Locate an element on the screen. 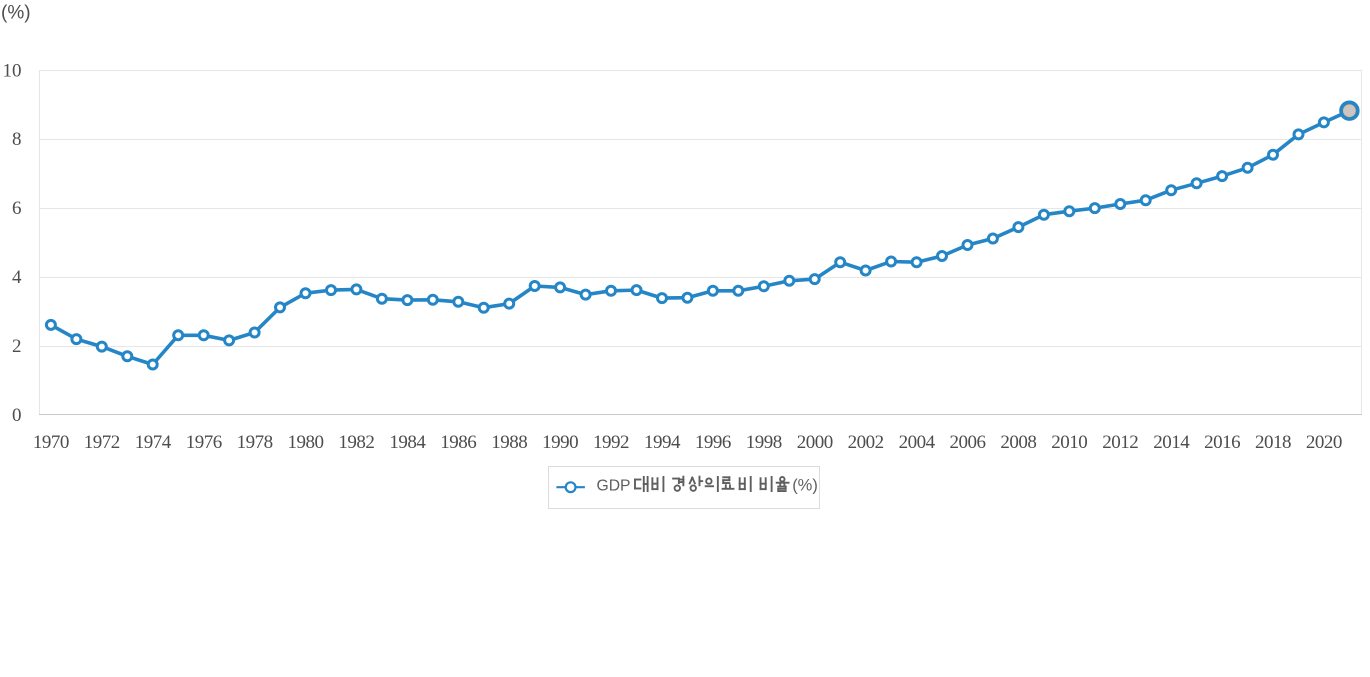 The width and height of the screenshot is (1370, 677). svg-text: 1972 is located at coordinates (102, 442).